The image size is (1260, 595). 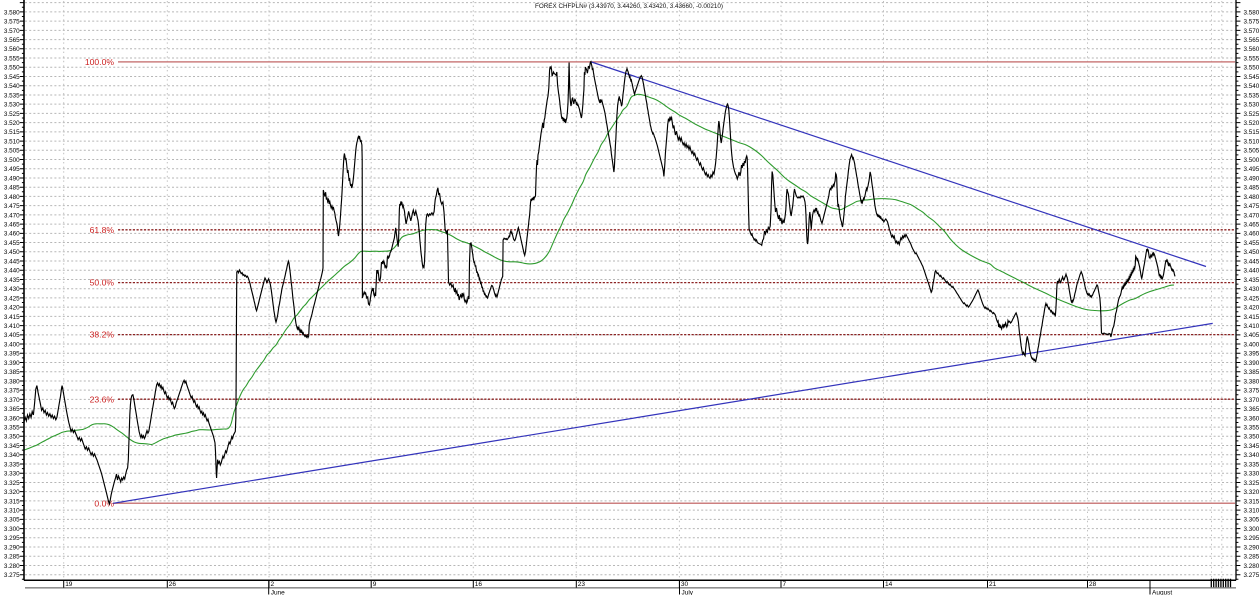 I want to click on svg-text: 100.0%, so click(x=100, y=62).